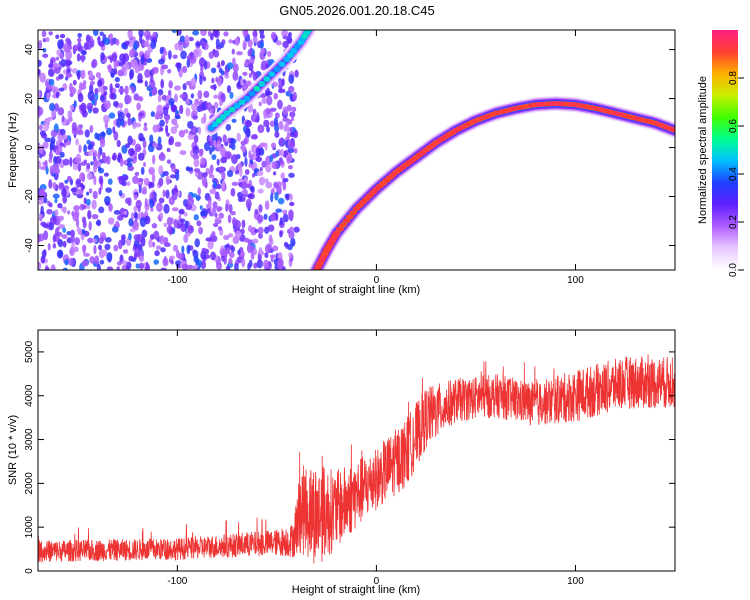  Describe the element at coordinates (492, 183) in the screenshot. I see `main-arc` at that location.